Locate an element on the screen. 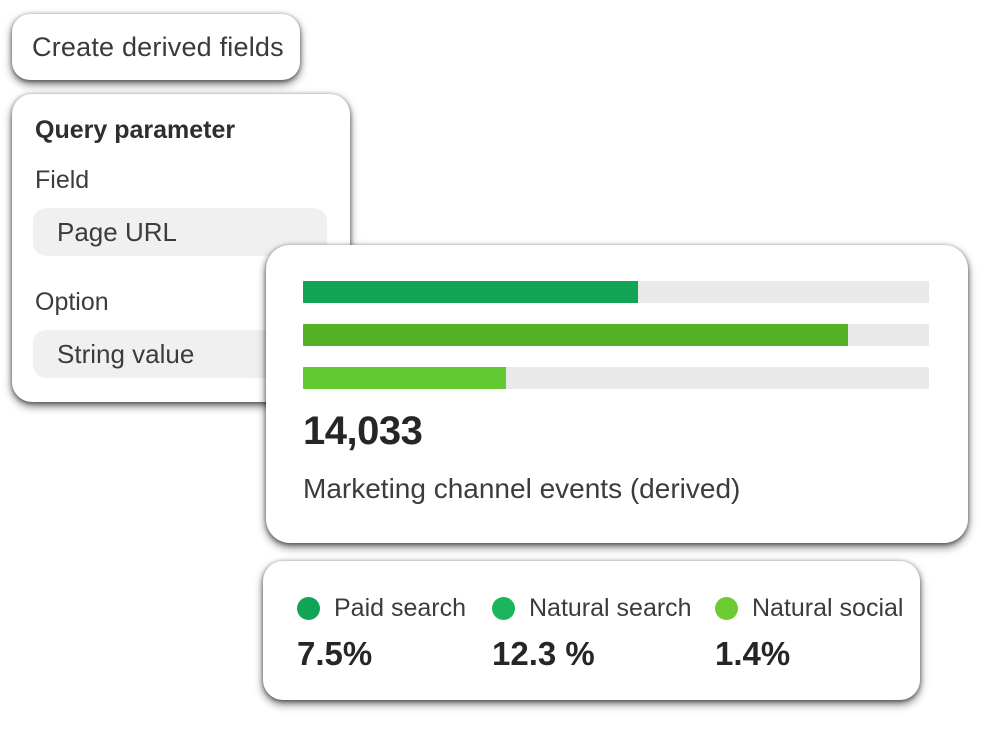 This screenshot has height=750, width=1000. bar-fill-natural-search is located at coordinates (575, 335).